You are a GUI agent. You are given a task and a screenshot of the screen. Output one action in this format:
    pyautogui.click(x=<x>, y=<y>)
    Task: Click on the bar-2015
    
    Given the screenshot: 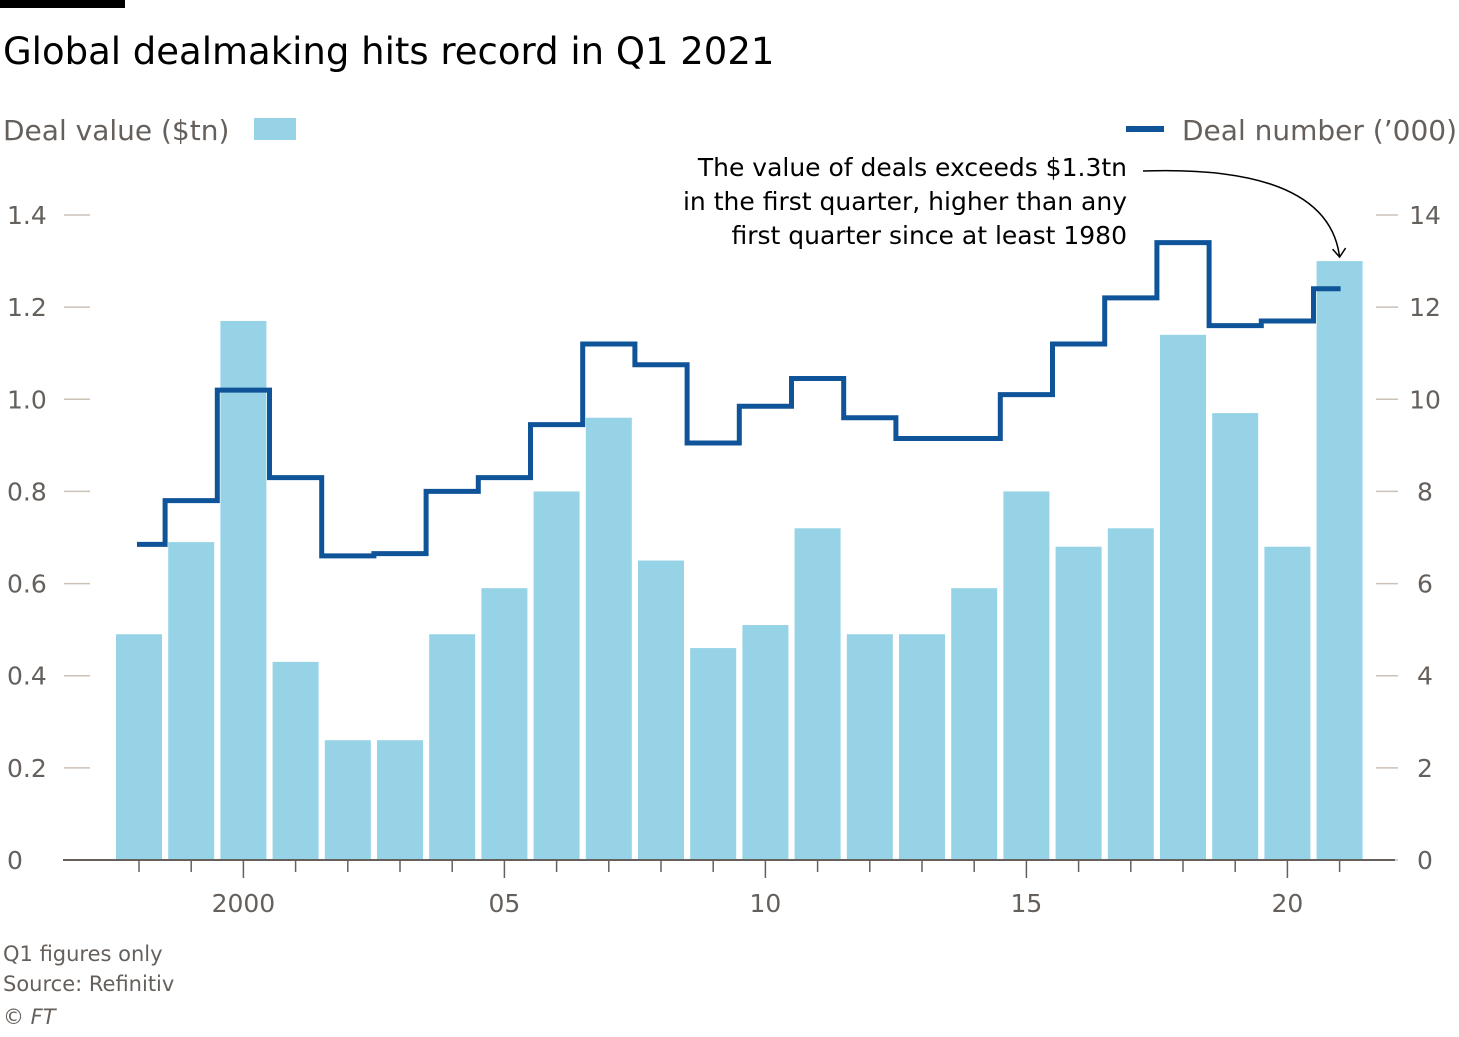 What is the action you would take?
    pyautogui.click(x=1026, y=675)
    